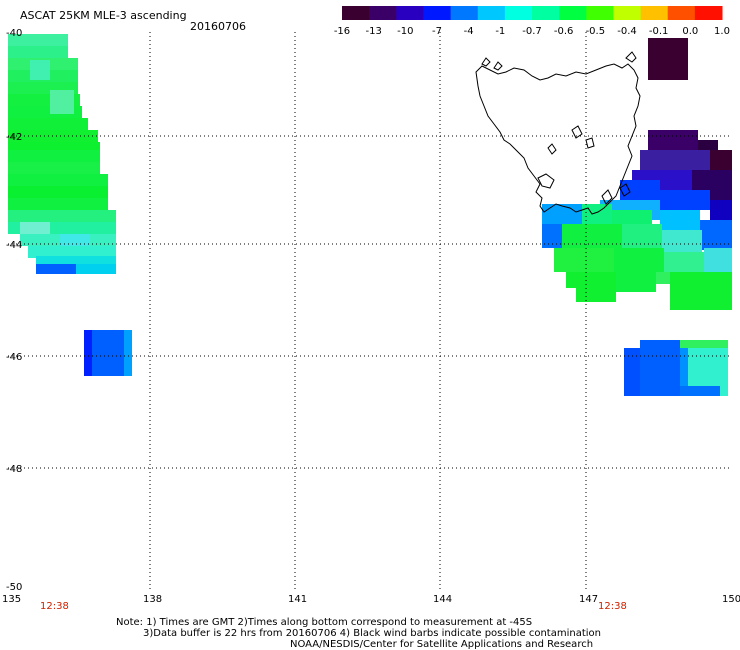 The height and width of the screenshot is (650, 740). Describe the element at coordinates (405, 31) in the screenshot. I see `colorbar-label: -10` at that location.